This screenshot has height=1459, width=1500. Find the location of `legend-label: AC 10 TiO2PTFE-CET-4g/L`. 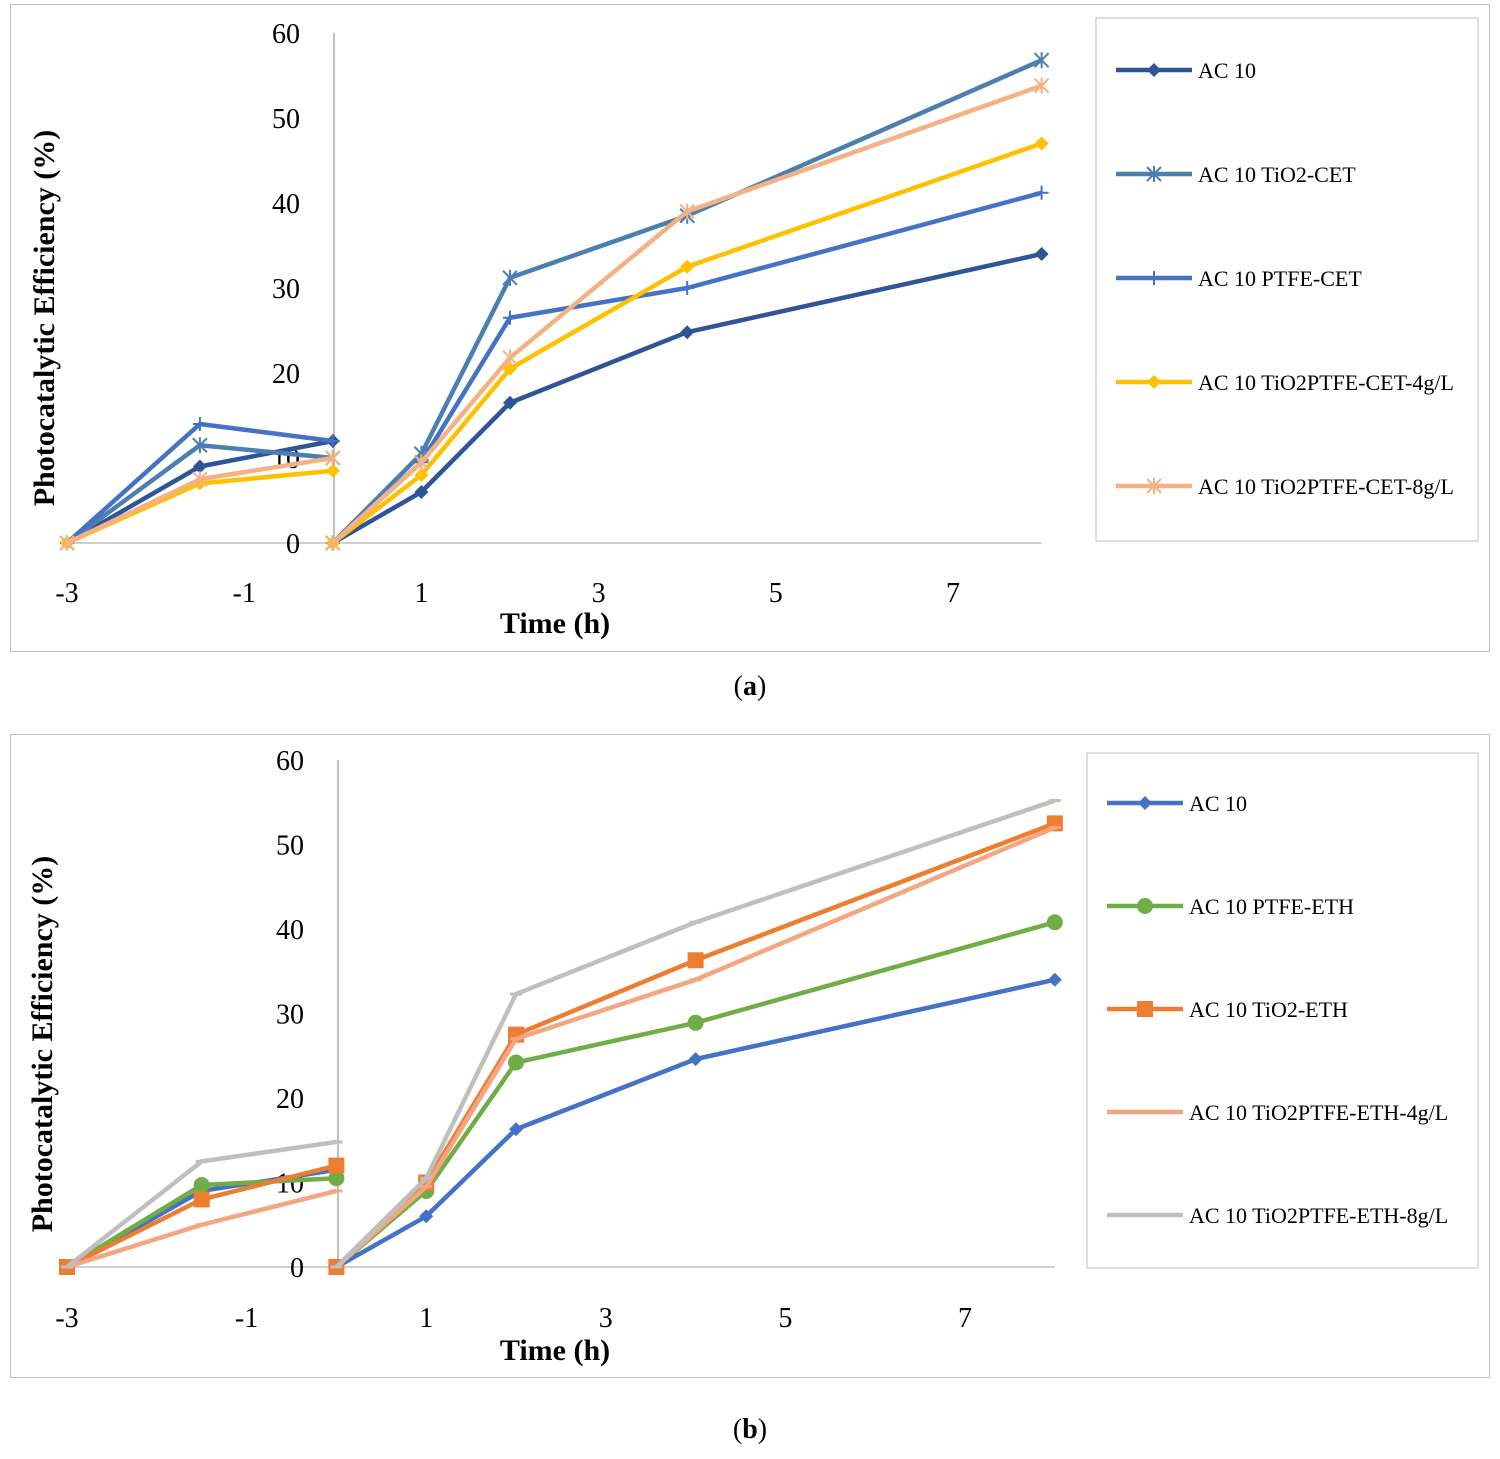

legend-label: AC 10 TiO2PTFE-CET-4g/L is located at coordinates (1326, 382).